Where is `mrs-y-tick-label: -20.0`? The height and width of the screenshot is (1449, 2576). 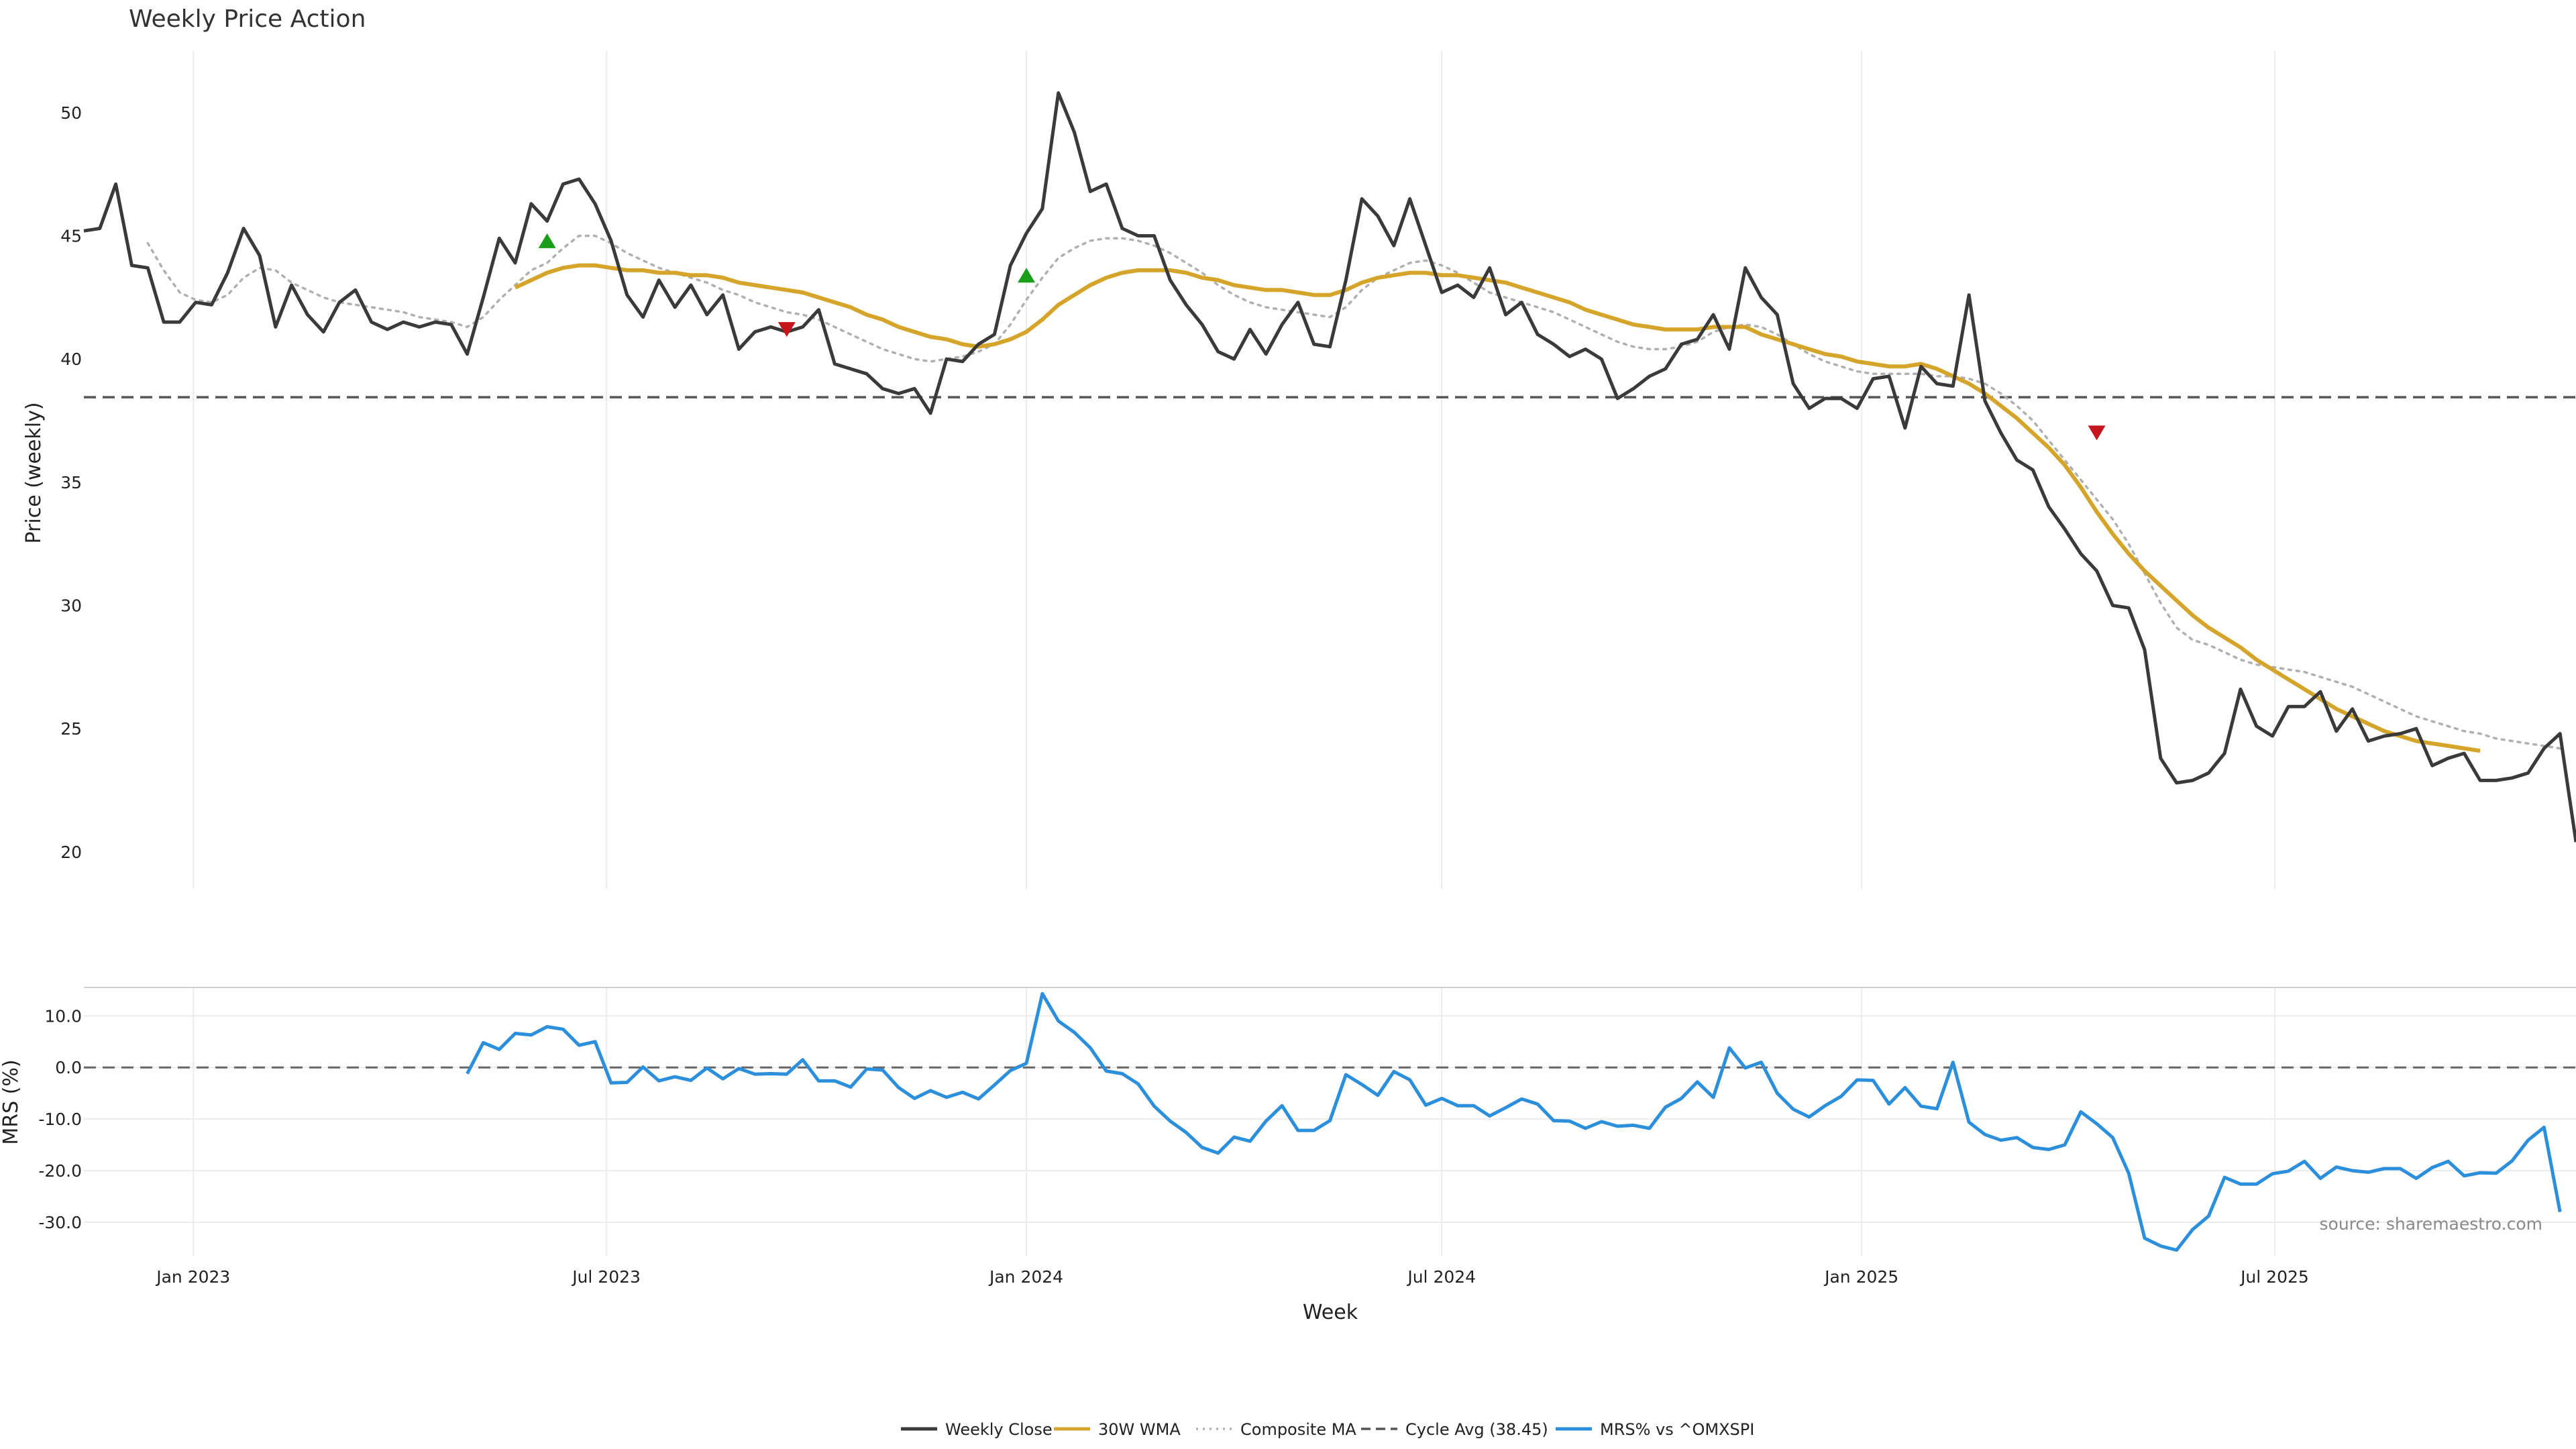
mrs-y-tick-label: -20.0 is located at coordinates (60, 1171).